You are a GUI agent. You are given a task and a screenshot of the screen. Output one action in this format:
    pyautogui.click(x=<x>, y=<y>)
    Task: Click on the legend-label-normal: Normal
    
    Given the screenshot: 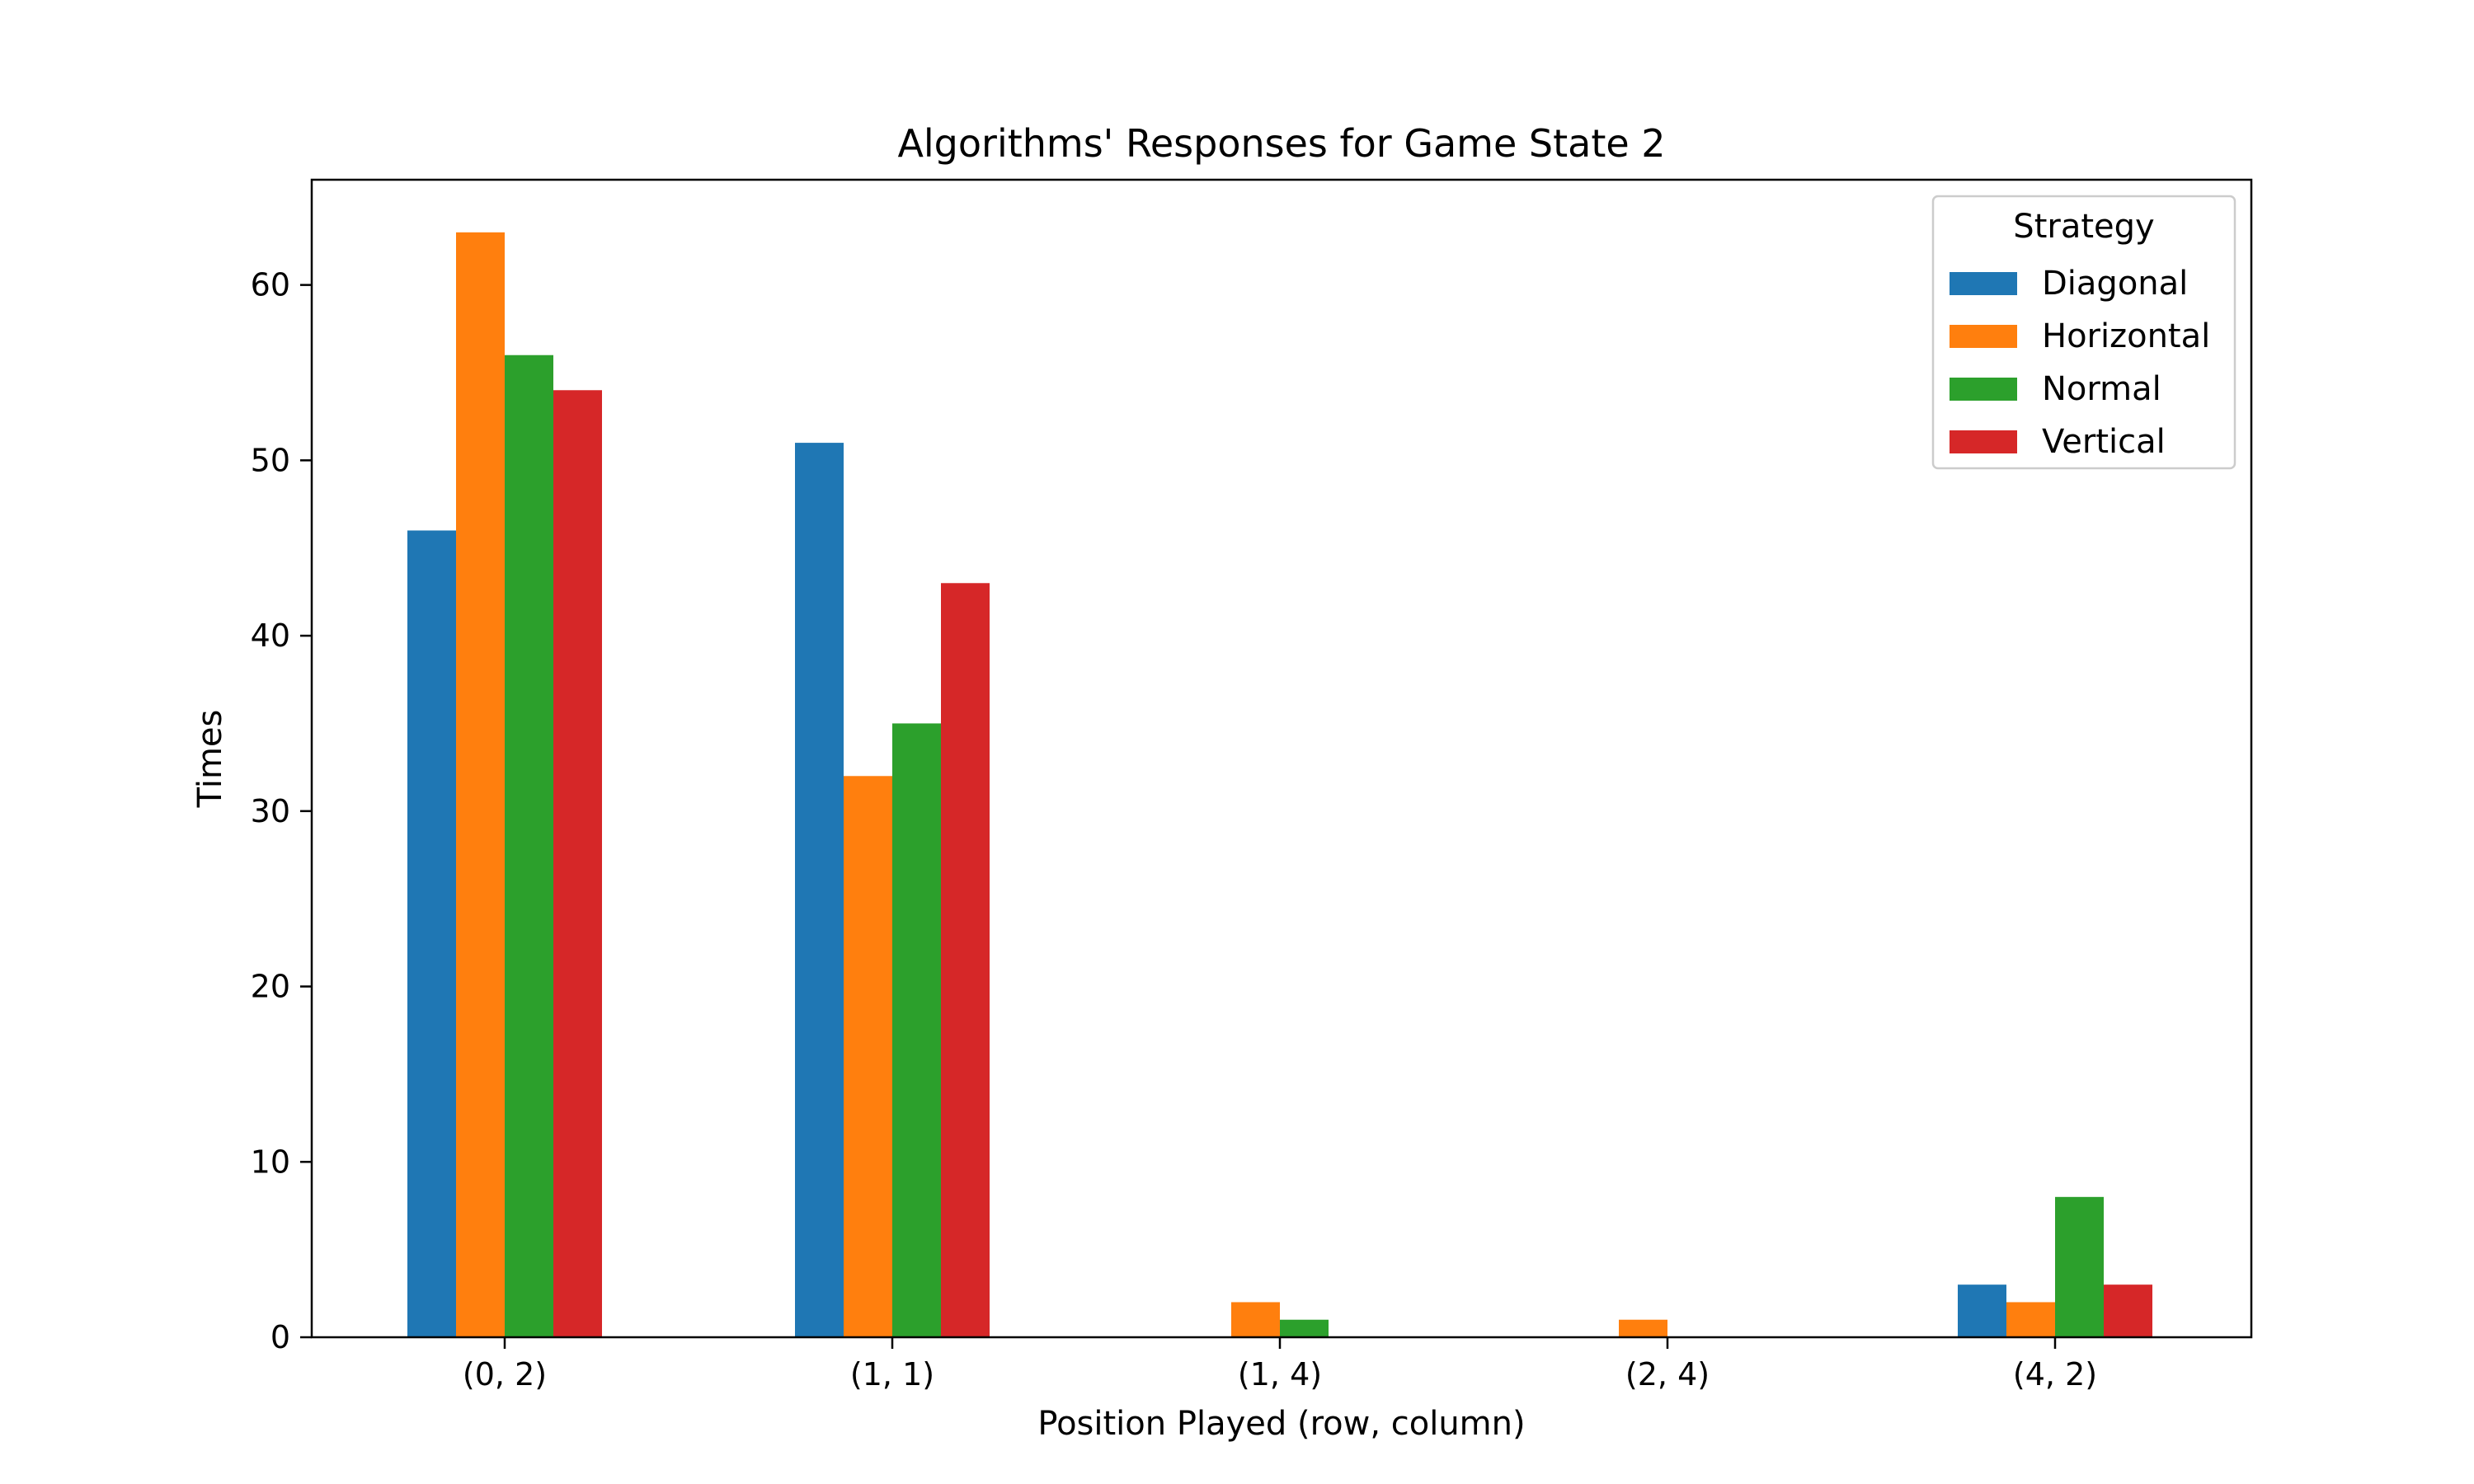 What is the action you would take?
    pyautogui.click(x=2101, y=389)
    